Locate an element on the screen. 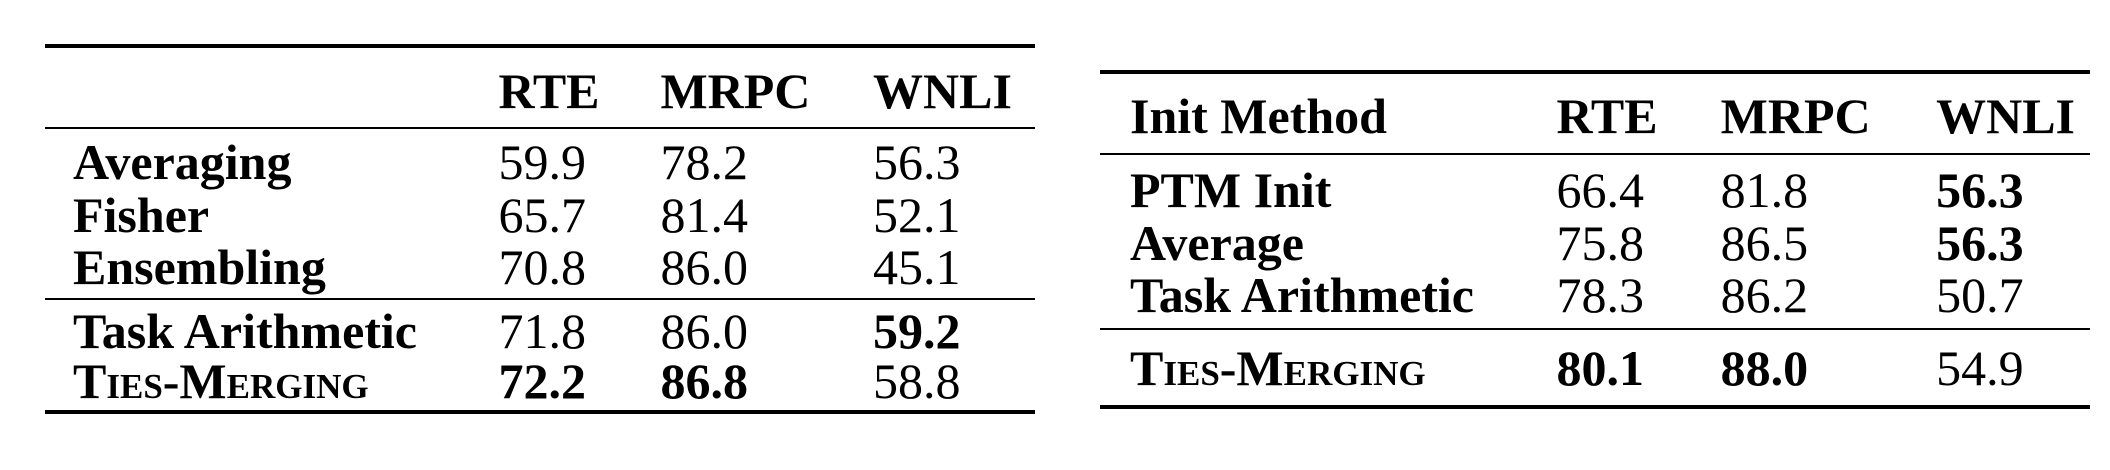  table-row: Ensembling 70.8 86.0 45.1 is located at coordinates (540, 271).